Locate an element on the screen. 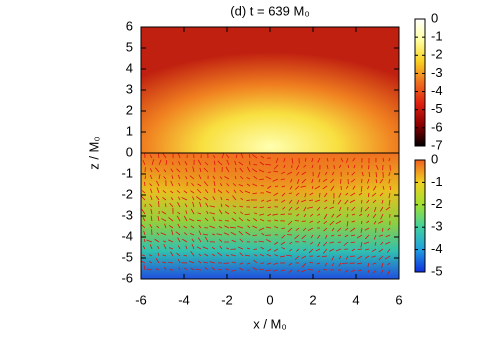 This screenshot has width=491, height=343. x-tick-label: -4 is located at coordinates (184, 299).